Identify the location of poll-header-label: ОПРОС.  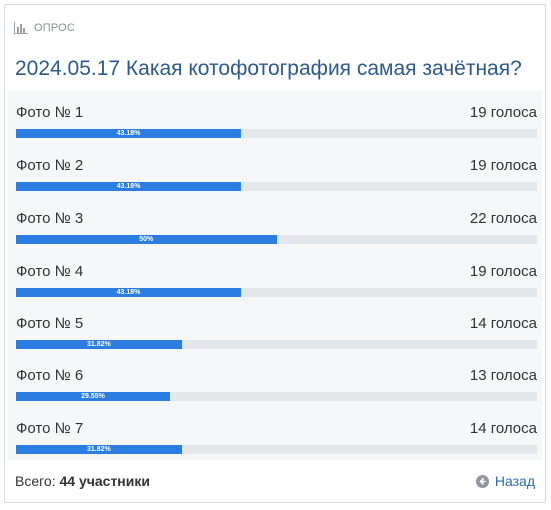
(55, 28).